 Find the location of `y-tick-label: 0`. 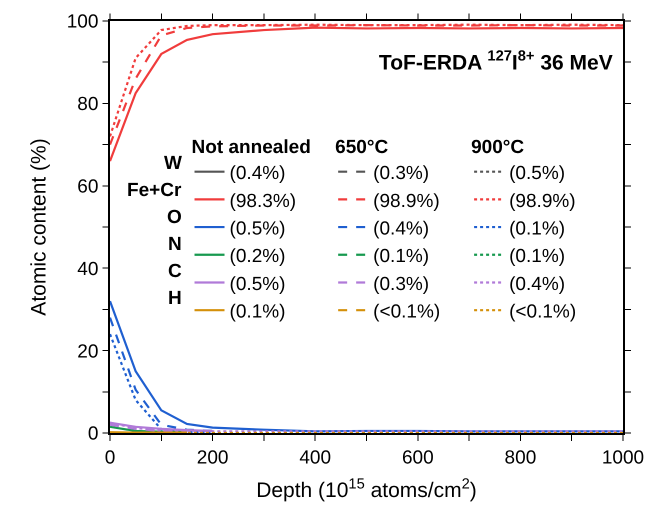

y-tick-label: 0 is located at coordinates (93, 434).